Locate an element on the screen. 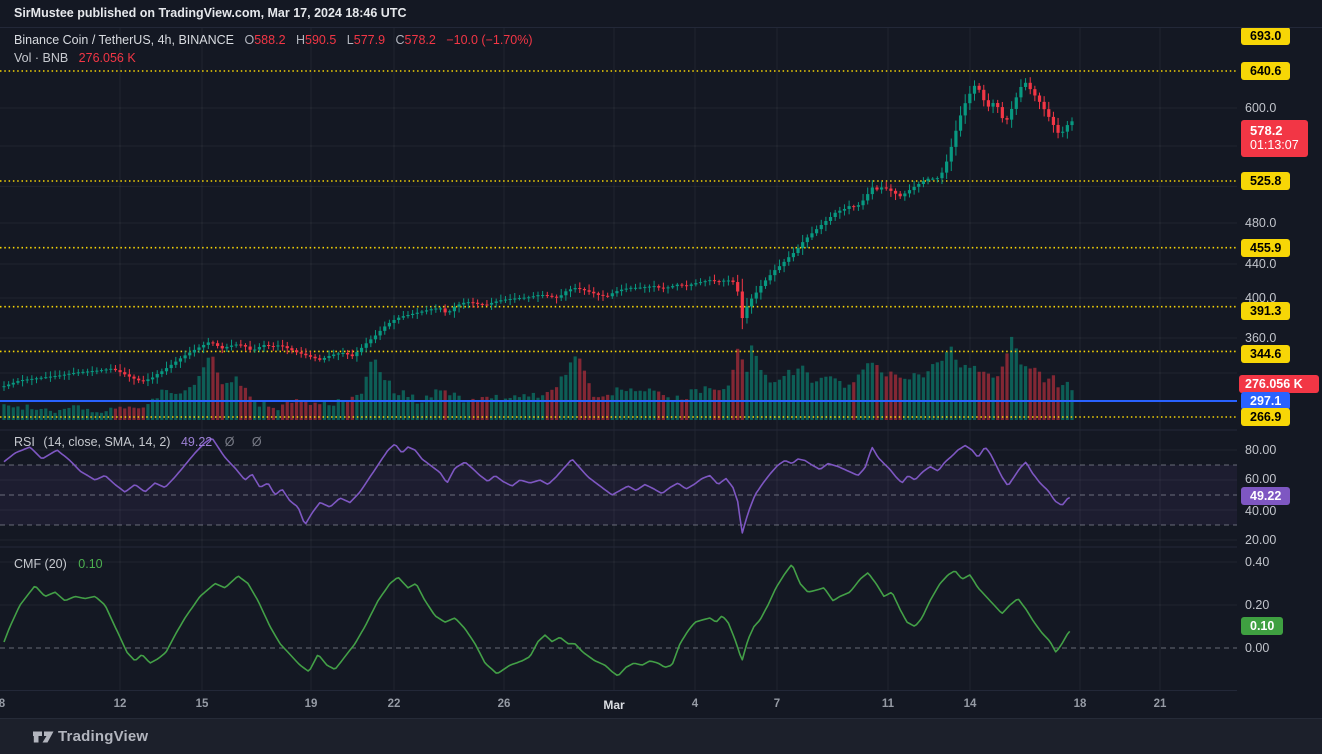 The image size is (1322, 754). rsi-legend: RSI (14, close, SMA, 14, 2) 49.22 Ø Ø is located at coordinates (141, 442).